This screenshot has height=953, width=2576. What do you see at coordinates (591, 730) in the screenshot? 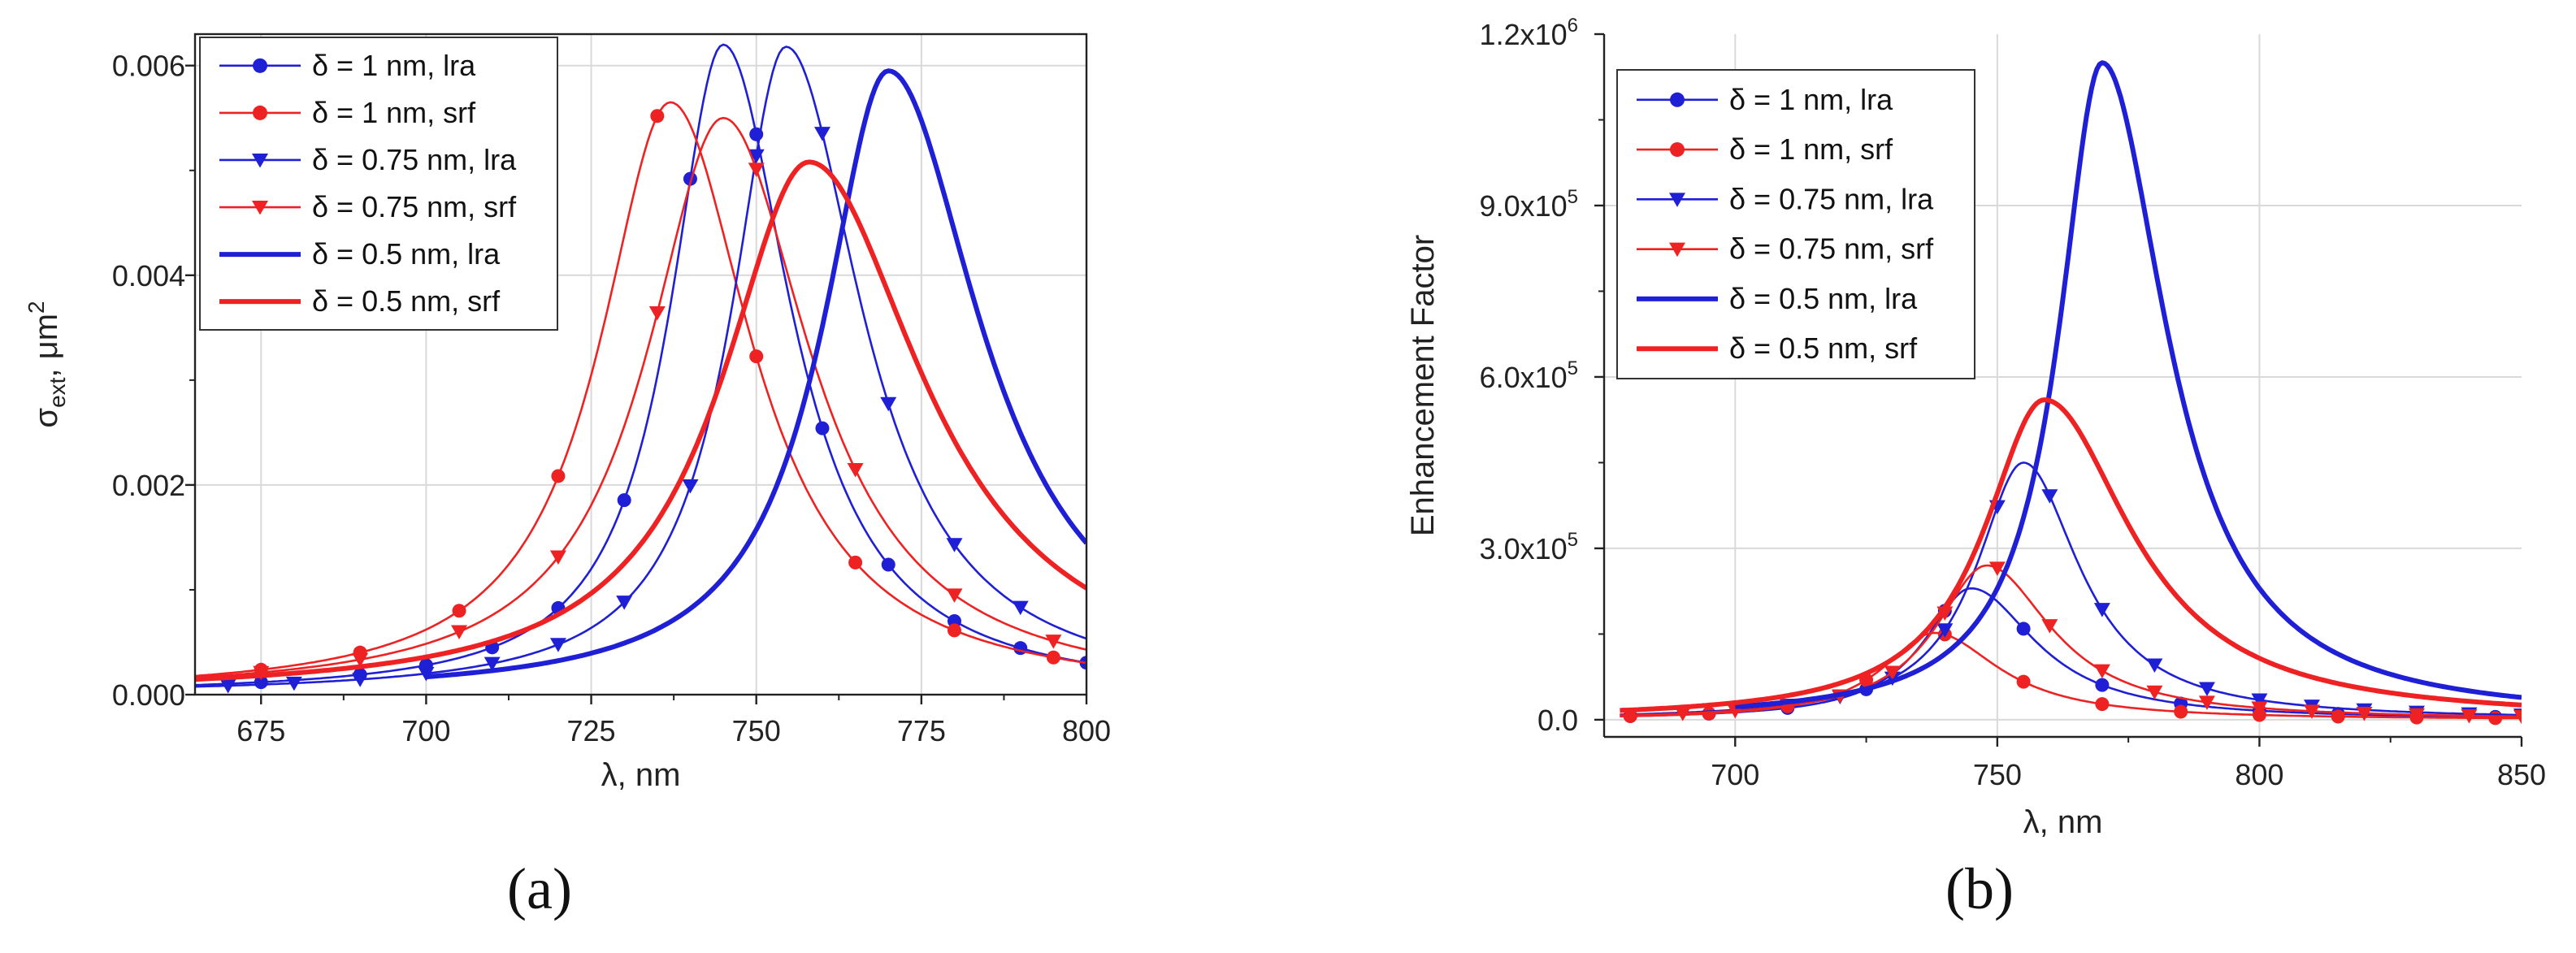
I see `x-tick-label: 725` at bounding box center [591, 730].